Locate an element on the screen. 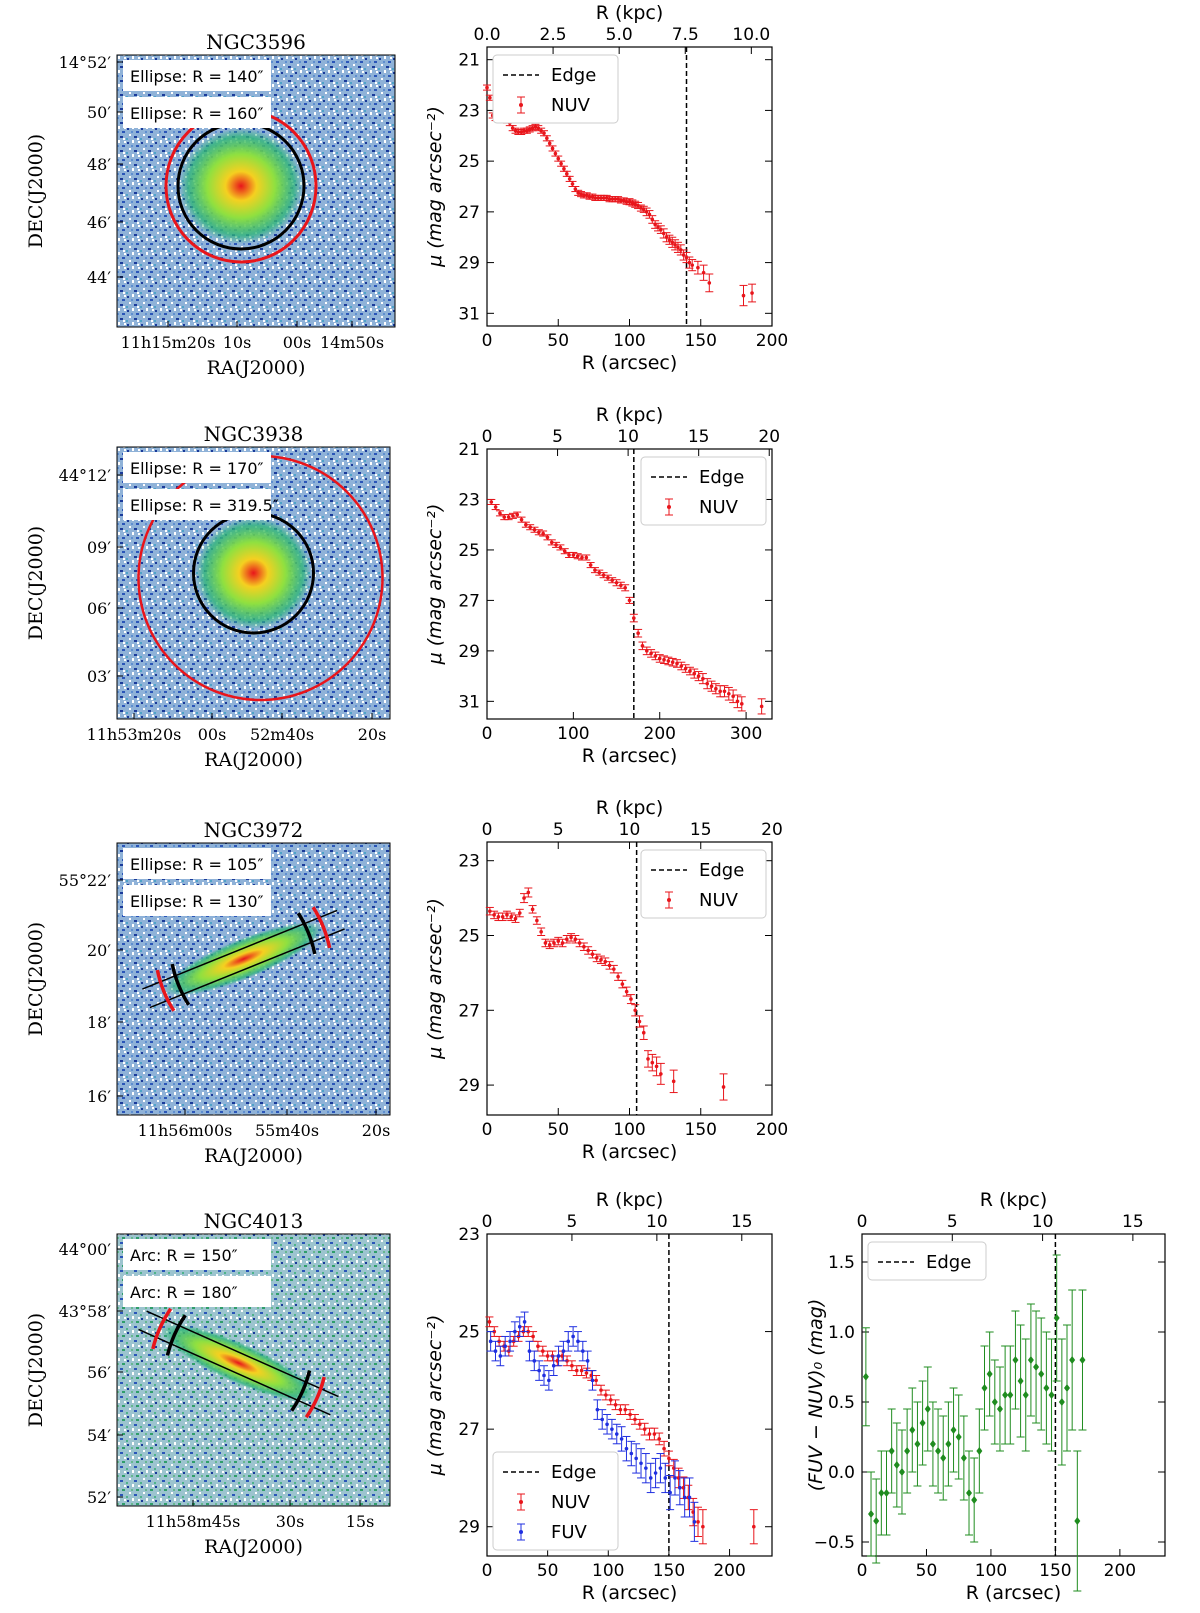 The width and height of the screenshot is (1200, 1613). ra-tick-label: 11h15m20s is located at coordinates (168, 342).